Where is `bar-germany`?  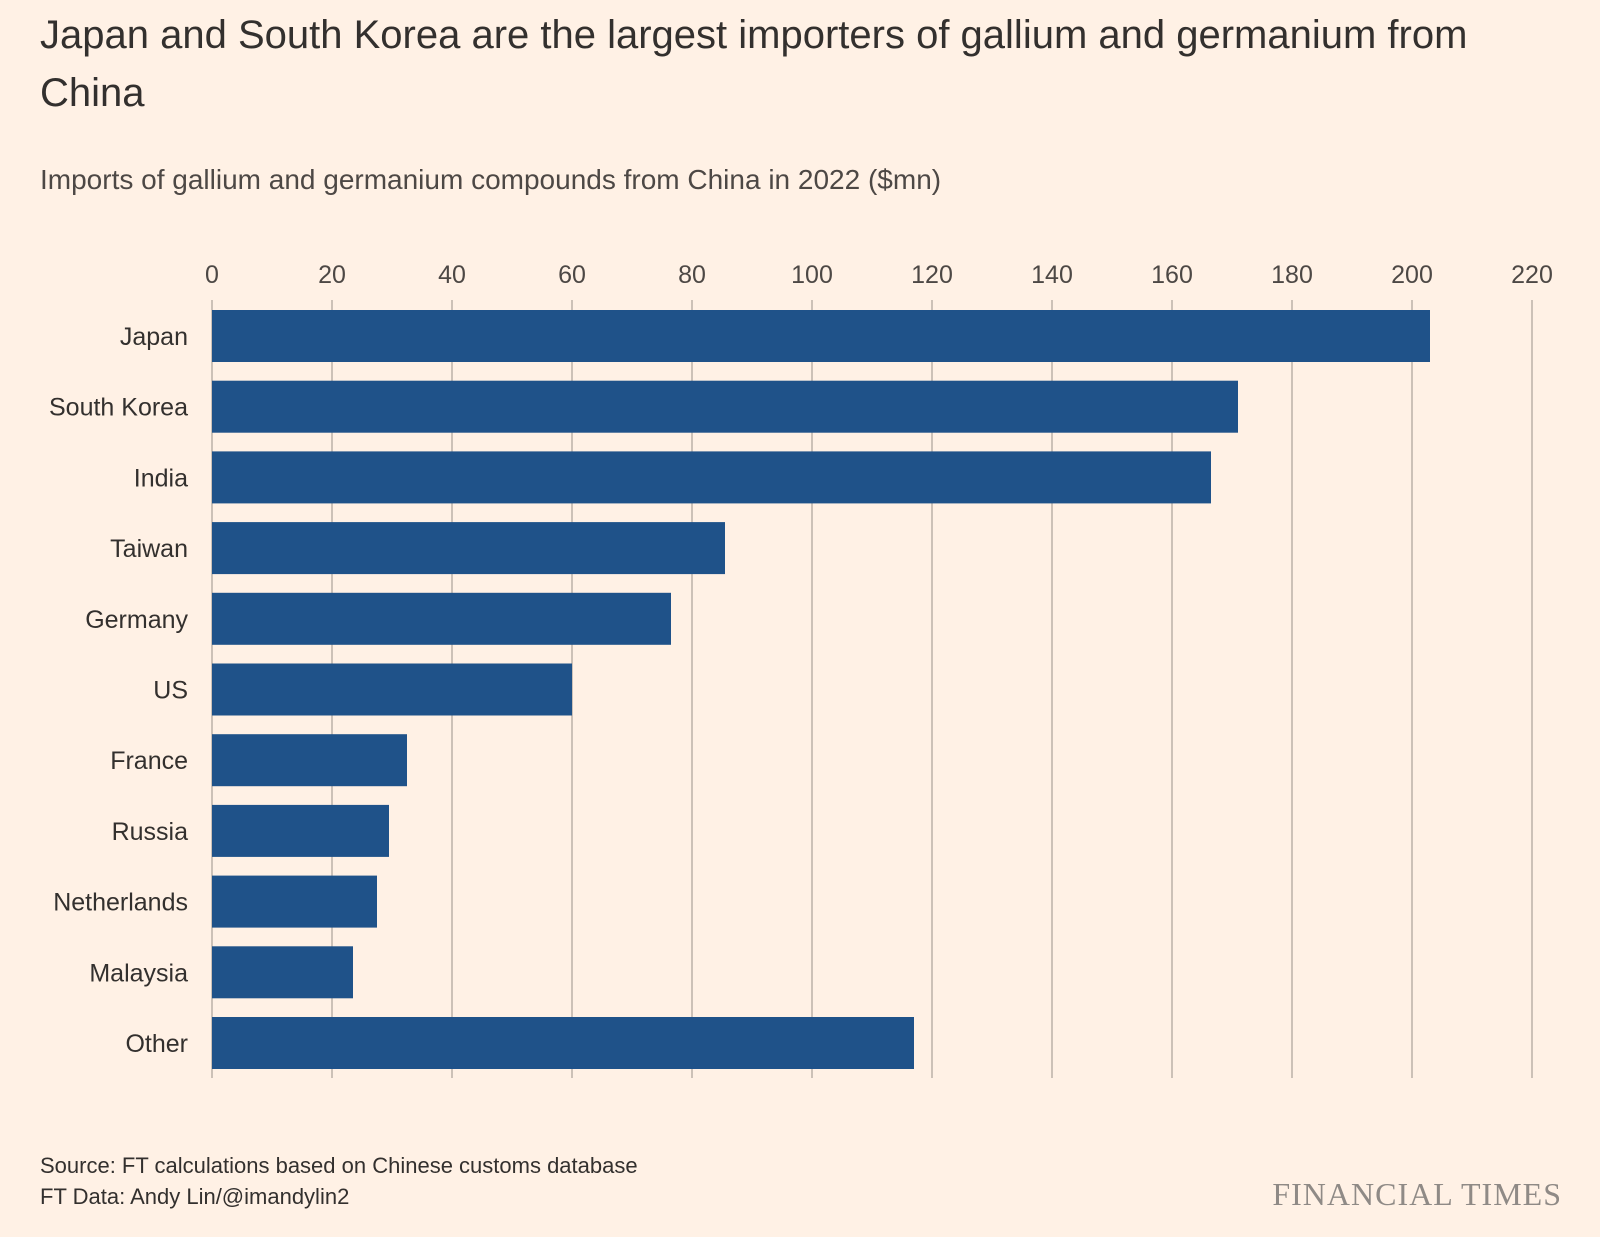
bar-germany is located at coordinates (441, 618).